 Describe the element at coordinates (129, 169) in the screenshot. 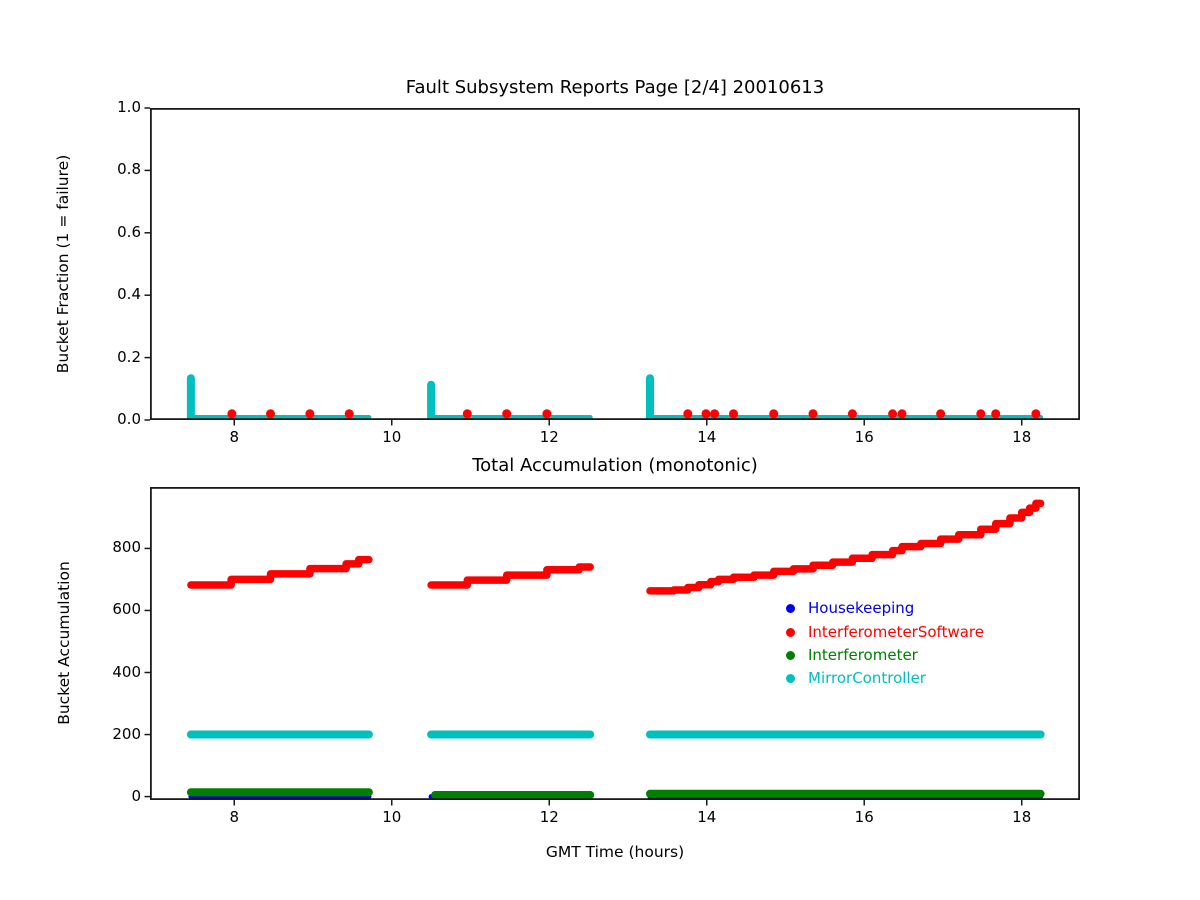

I see `y-tick-label: 0.8` at that location.